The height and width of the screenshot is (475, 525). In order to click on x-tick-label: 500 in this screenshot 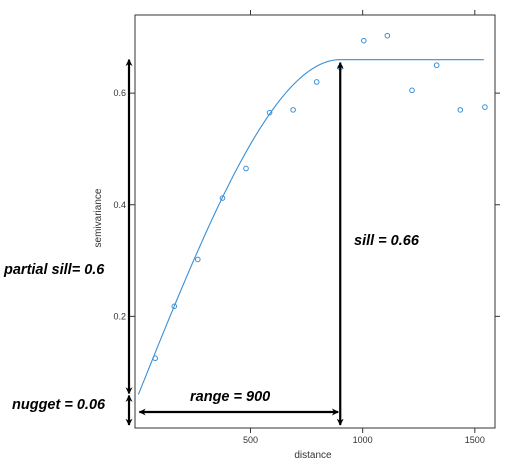, I will do `click(250, 440)`.